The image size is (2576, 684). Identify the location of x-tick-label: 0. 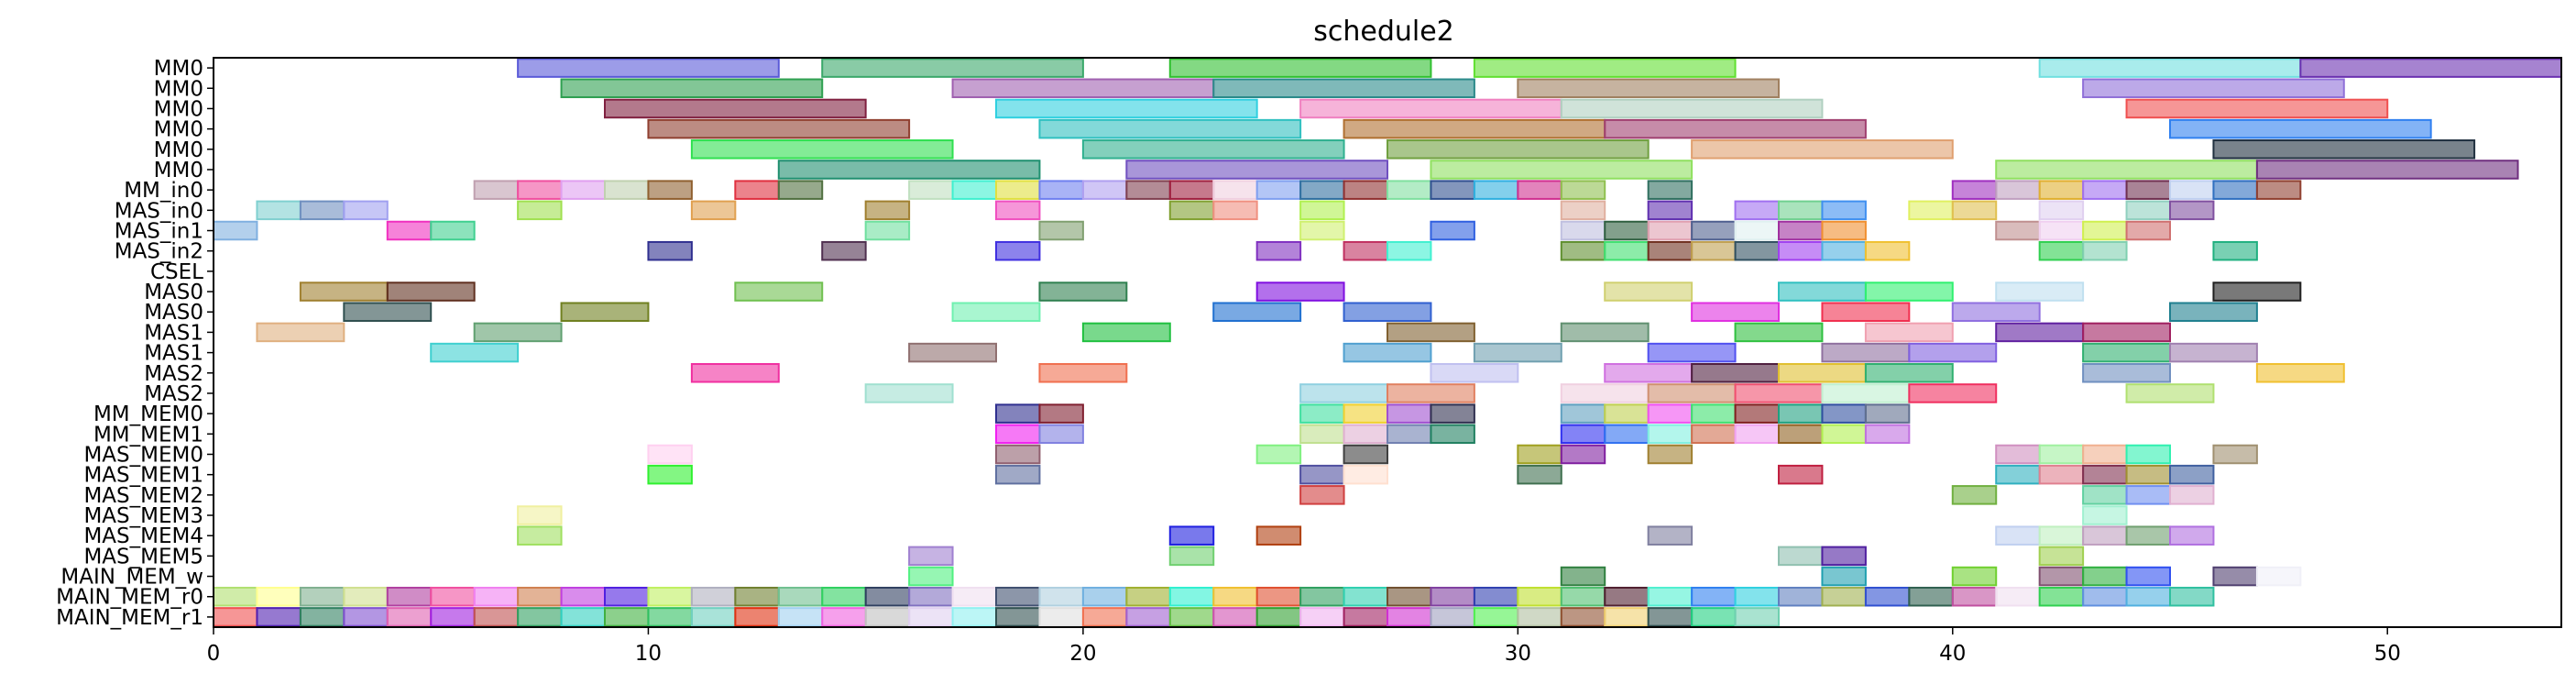
(214, 654).